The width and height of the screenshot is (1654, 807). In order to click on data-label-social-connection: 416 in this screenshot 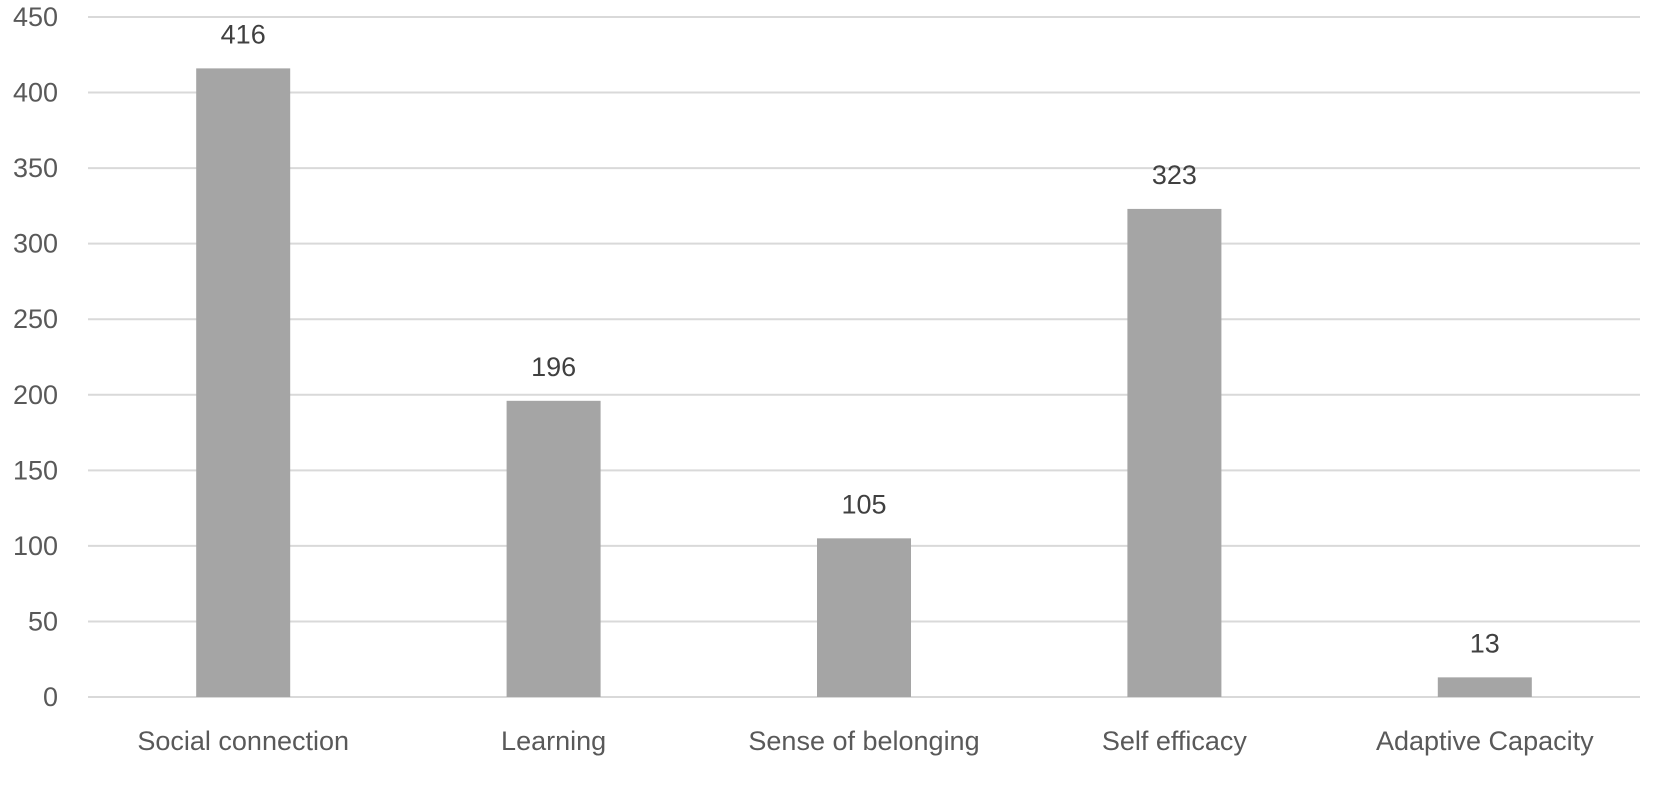, I will do `click(243, 34)`.